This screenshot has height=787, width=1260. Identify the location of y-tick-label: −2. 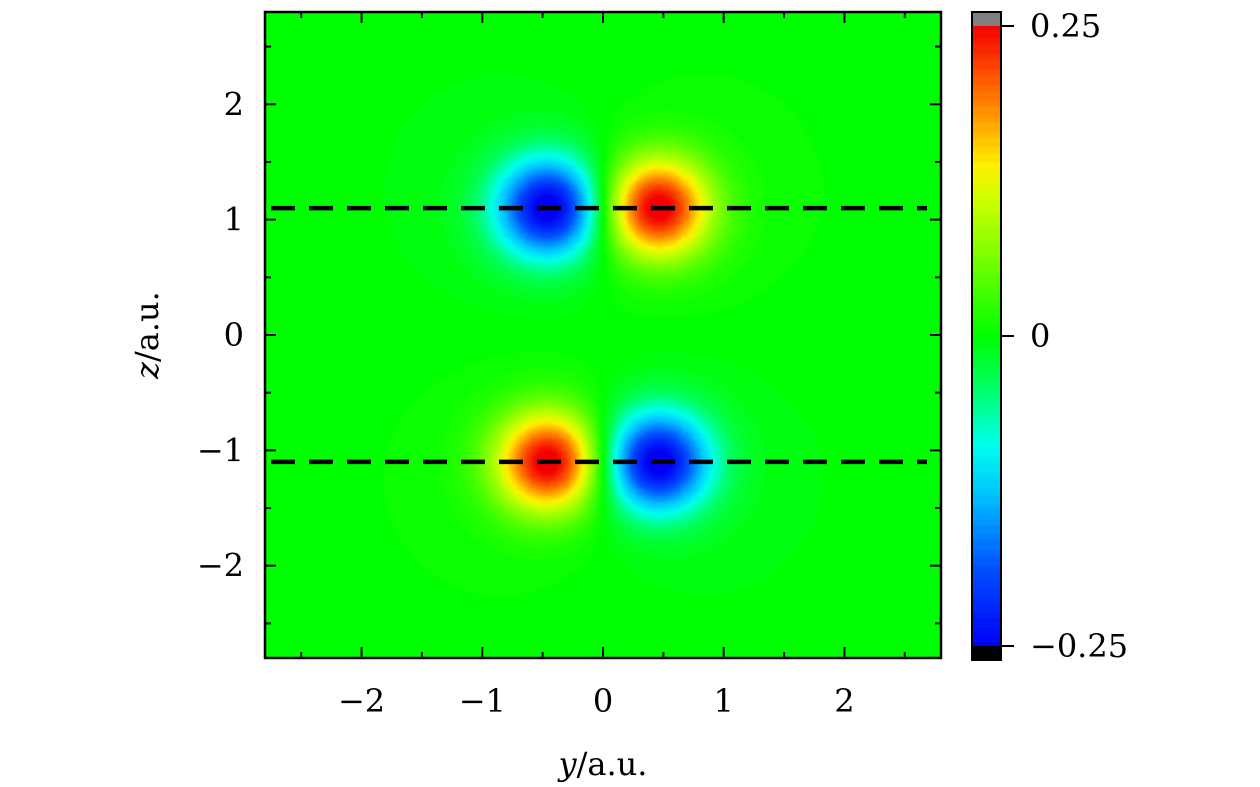
(220, 566).